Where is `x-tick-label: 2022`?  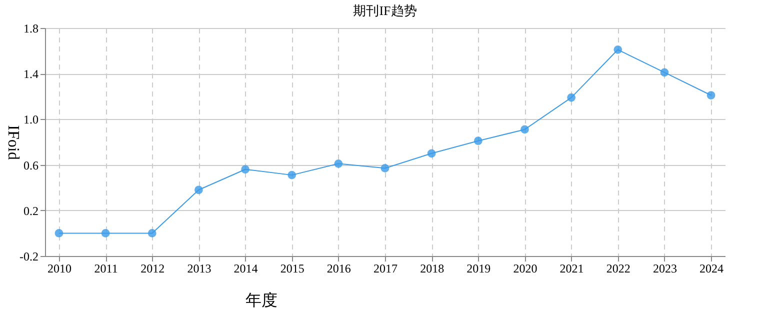
x-tick-label: 2022 is located at coordinates (618, 269).